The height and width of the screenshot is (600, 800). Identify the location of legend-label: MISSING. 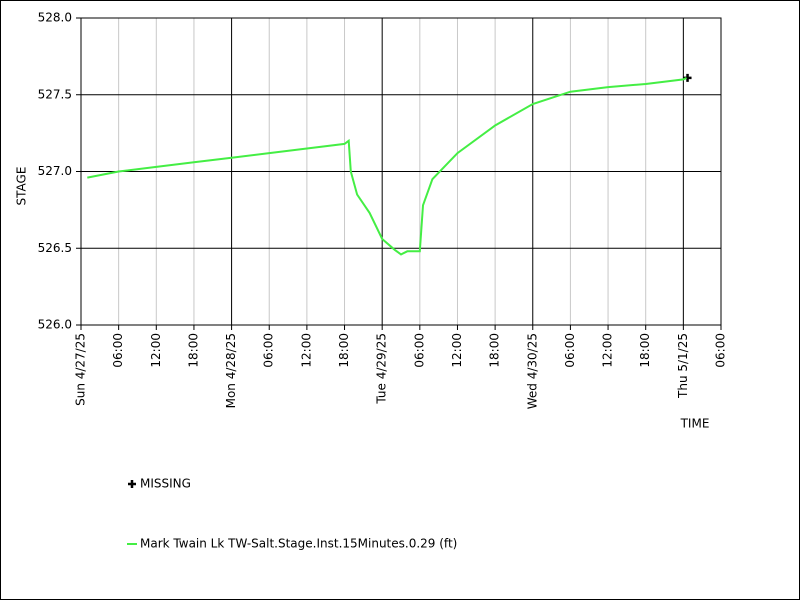
(165, 484).